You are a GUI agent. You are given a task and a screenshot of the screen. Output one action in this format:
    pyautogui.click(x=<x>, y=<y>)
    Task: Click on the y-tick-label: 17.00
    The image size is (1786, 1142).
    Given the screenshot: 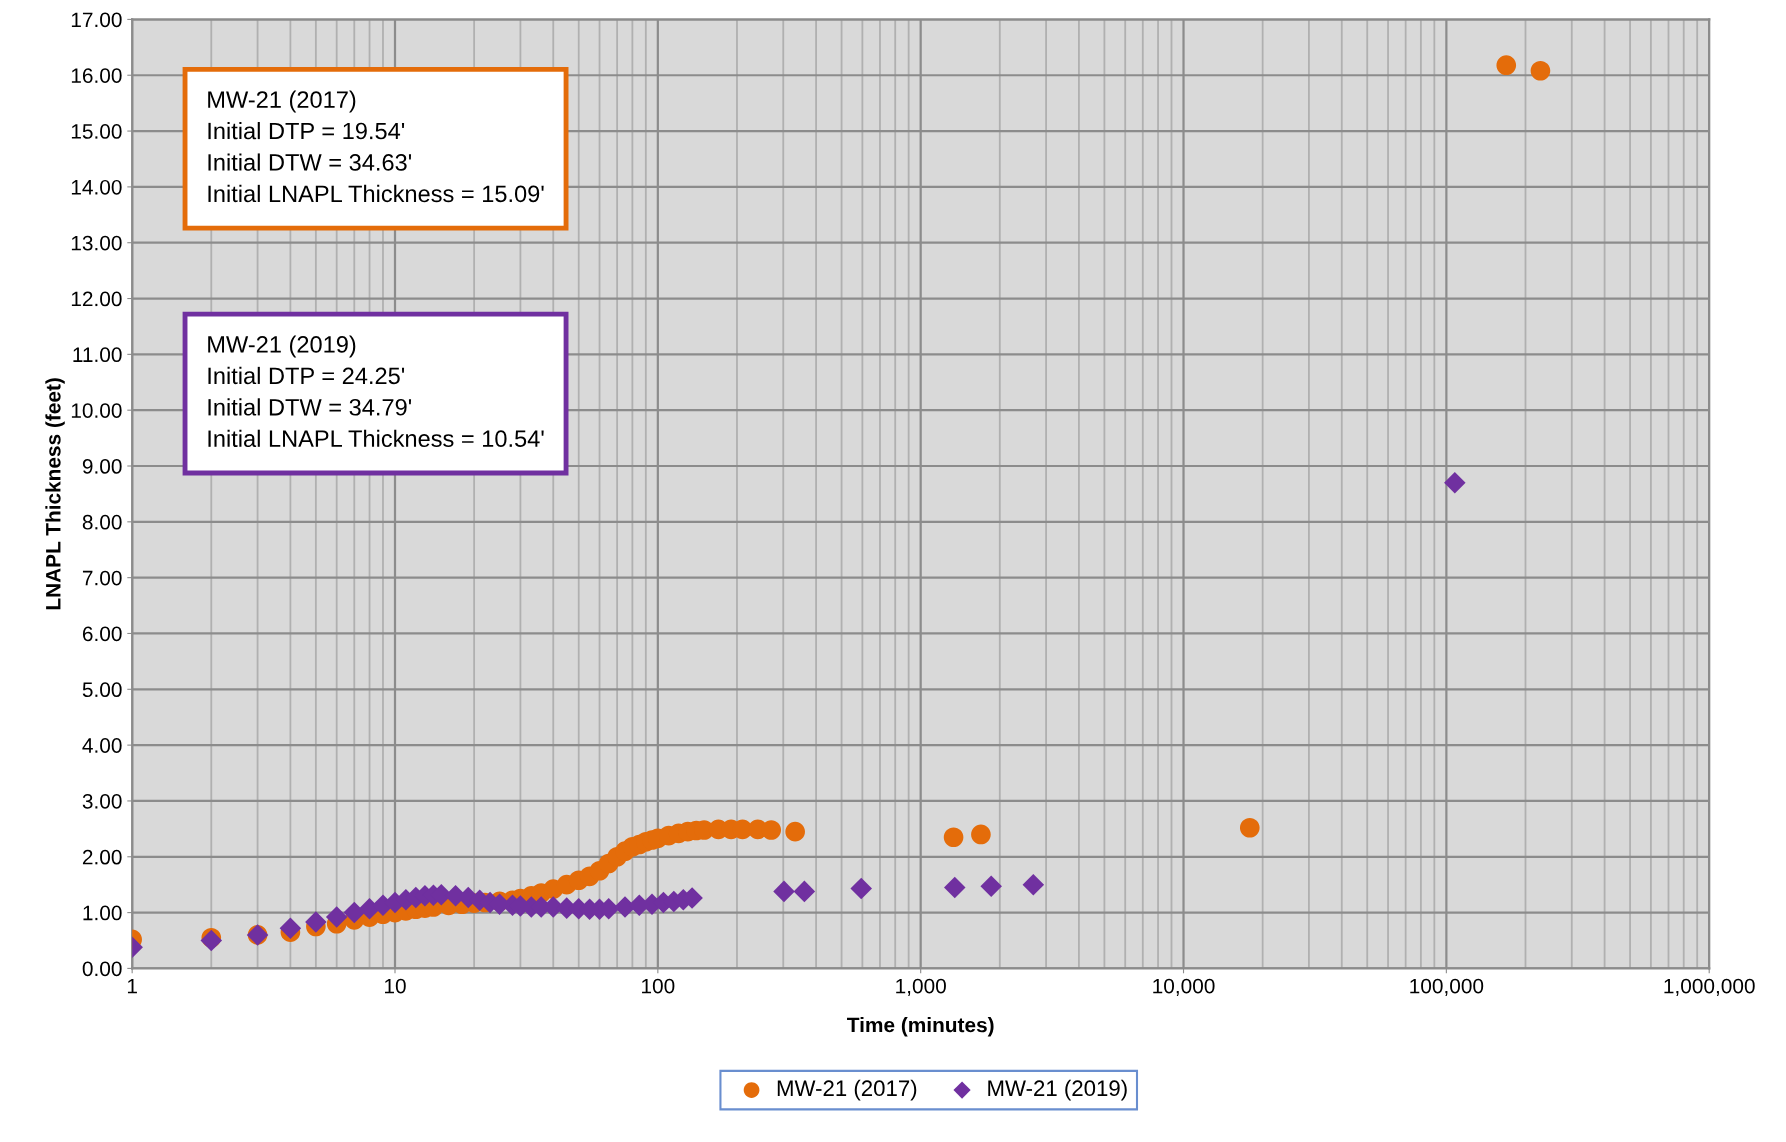 What is the action you would take?
    pyautogui.click(x=96, y=20)
    